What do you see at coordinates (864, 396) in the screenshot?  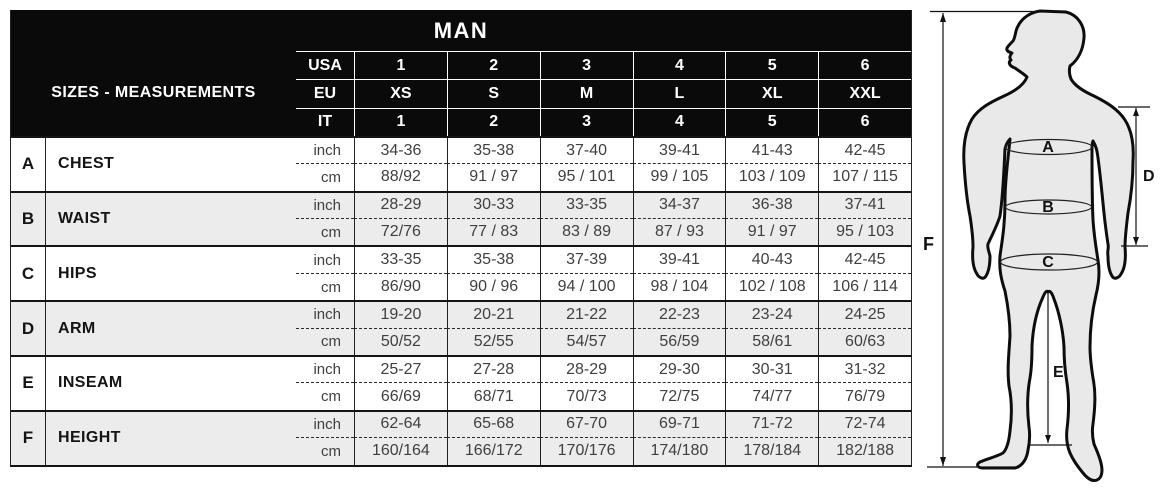 I see `cm-value-cell: 76/79` at bounding box center [864, 396].